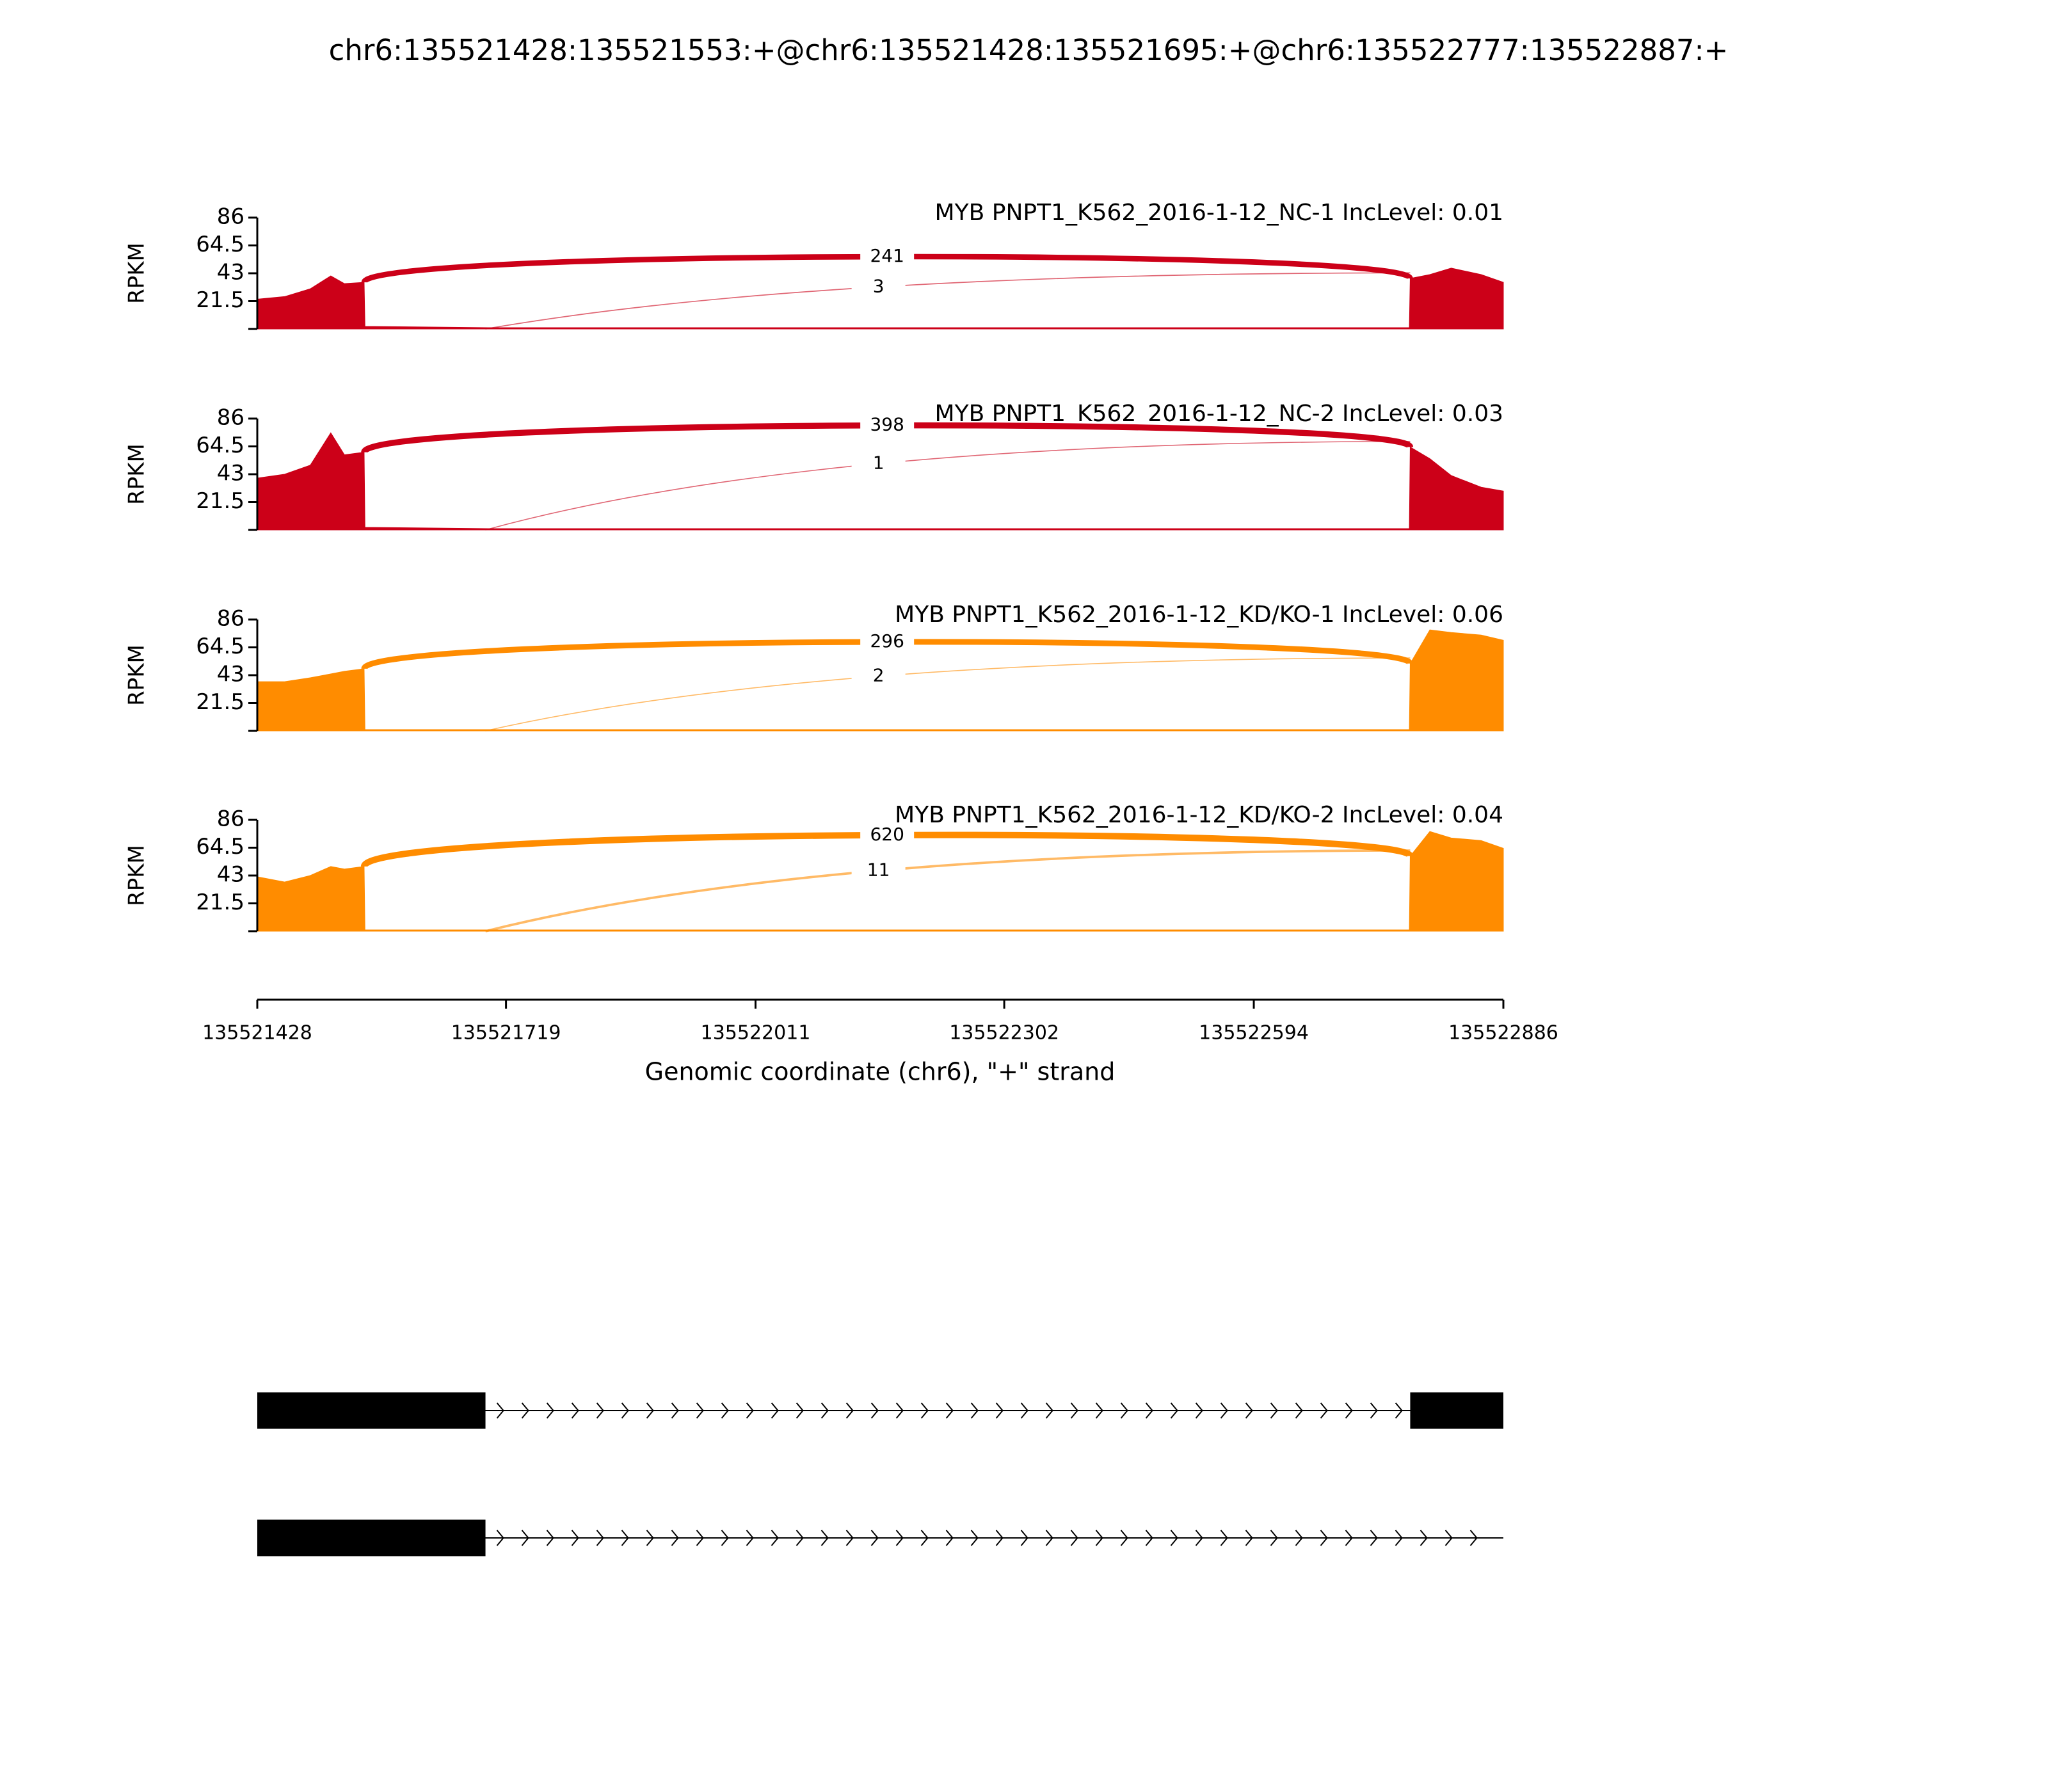 Image resolution: width=2048 pixels, height=1792 pixels. What do you see at coordinates (756, 1033) in the screenshot?
I see `x-tick-label: 135522011` at bounding box center [756, 1033].